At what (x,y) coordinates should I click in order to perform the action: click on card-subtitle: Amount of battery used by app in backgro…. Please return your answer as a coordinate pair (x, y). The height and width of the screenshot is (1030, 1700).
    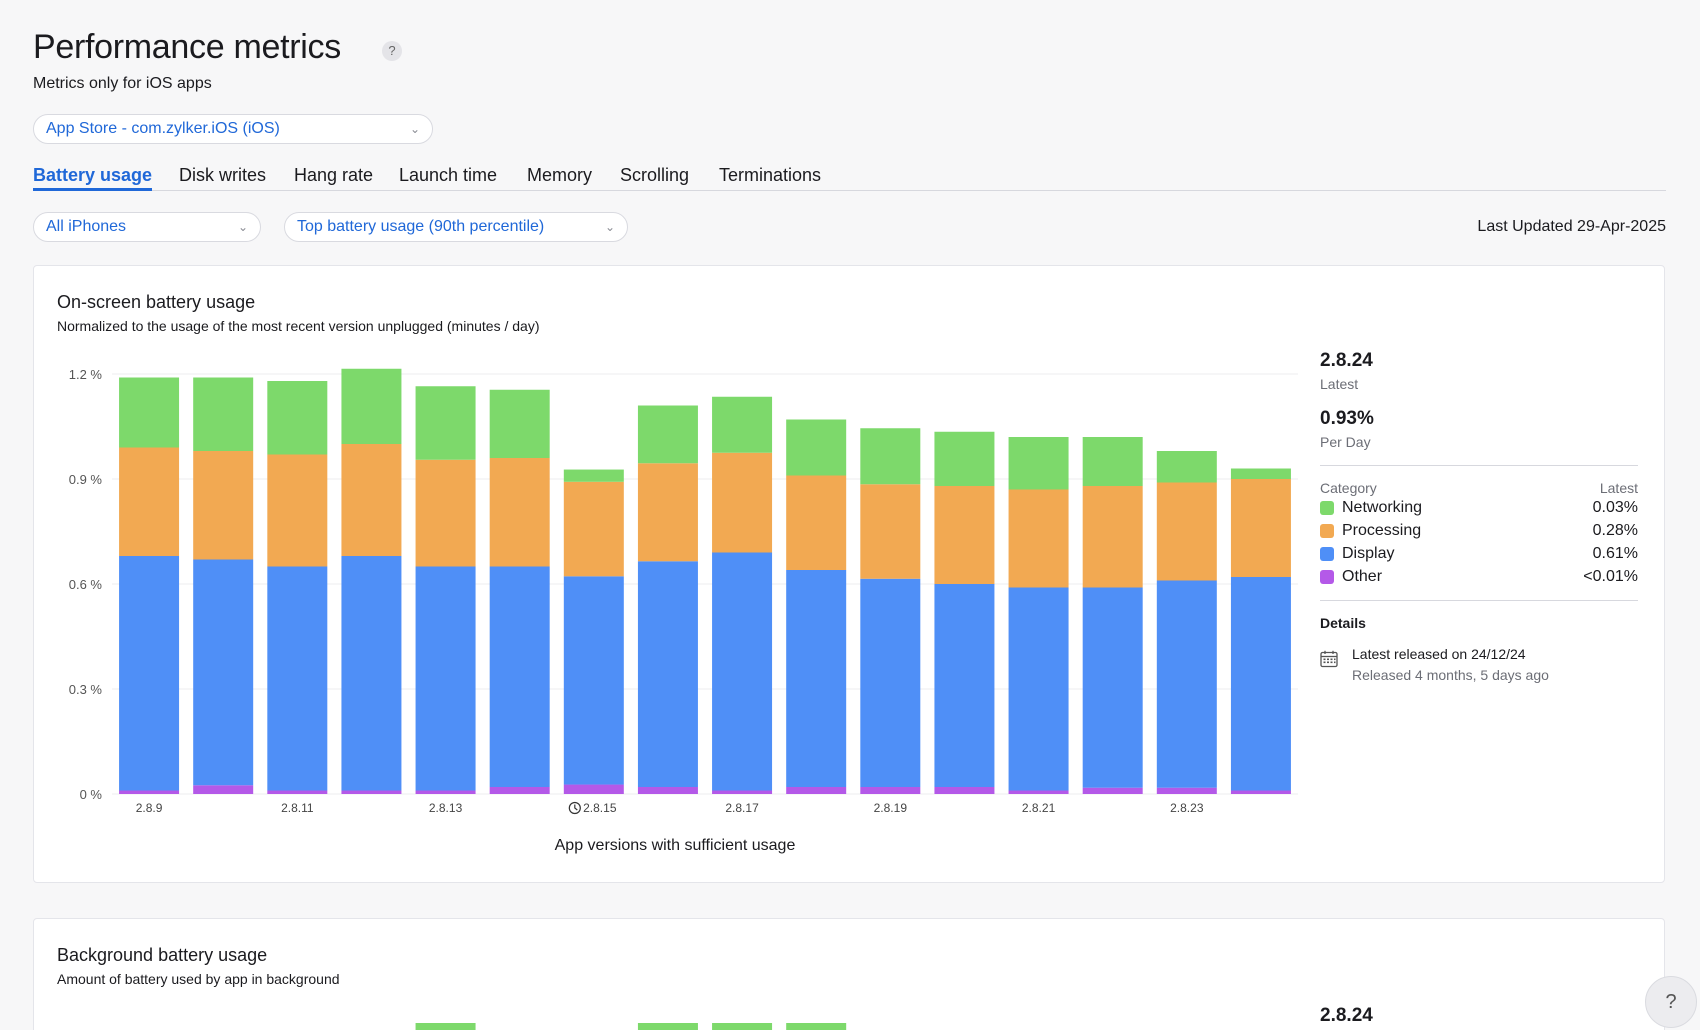
    Looking at the image, I should click on (198, 979).